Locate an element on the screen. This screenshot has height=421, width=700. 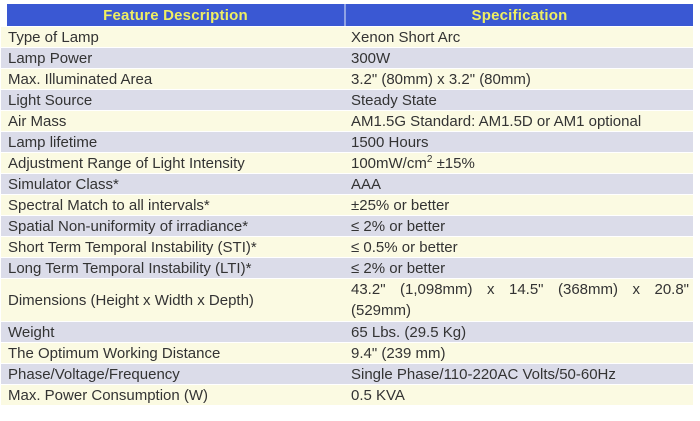
table-row: Lamp lifetime 1500 Hours is located at coordinates (347, 142).